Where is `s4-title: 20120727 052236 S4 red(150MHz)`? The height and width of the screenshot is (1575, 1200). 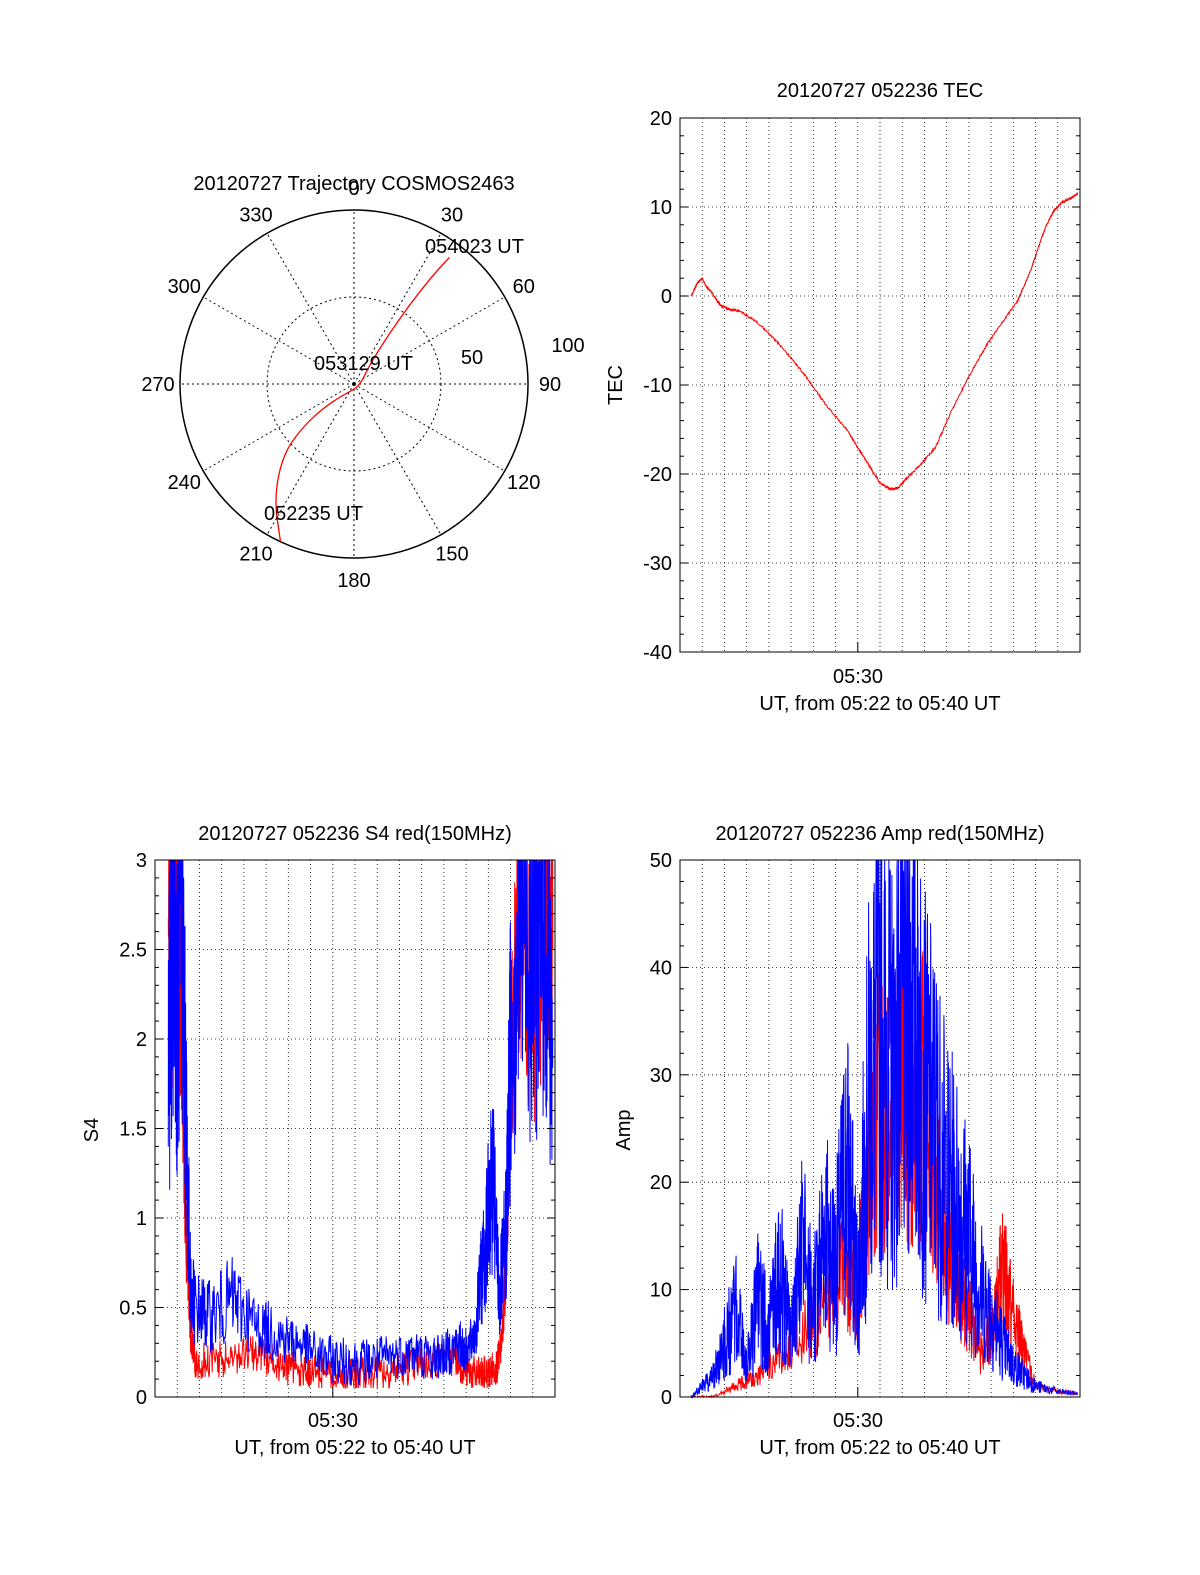
s4-title: 20120727 052236 S4 red(150MHz) is located at coordinates (355, 834).